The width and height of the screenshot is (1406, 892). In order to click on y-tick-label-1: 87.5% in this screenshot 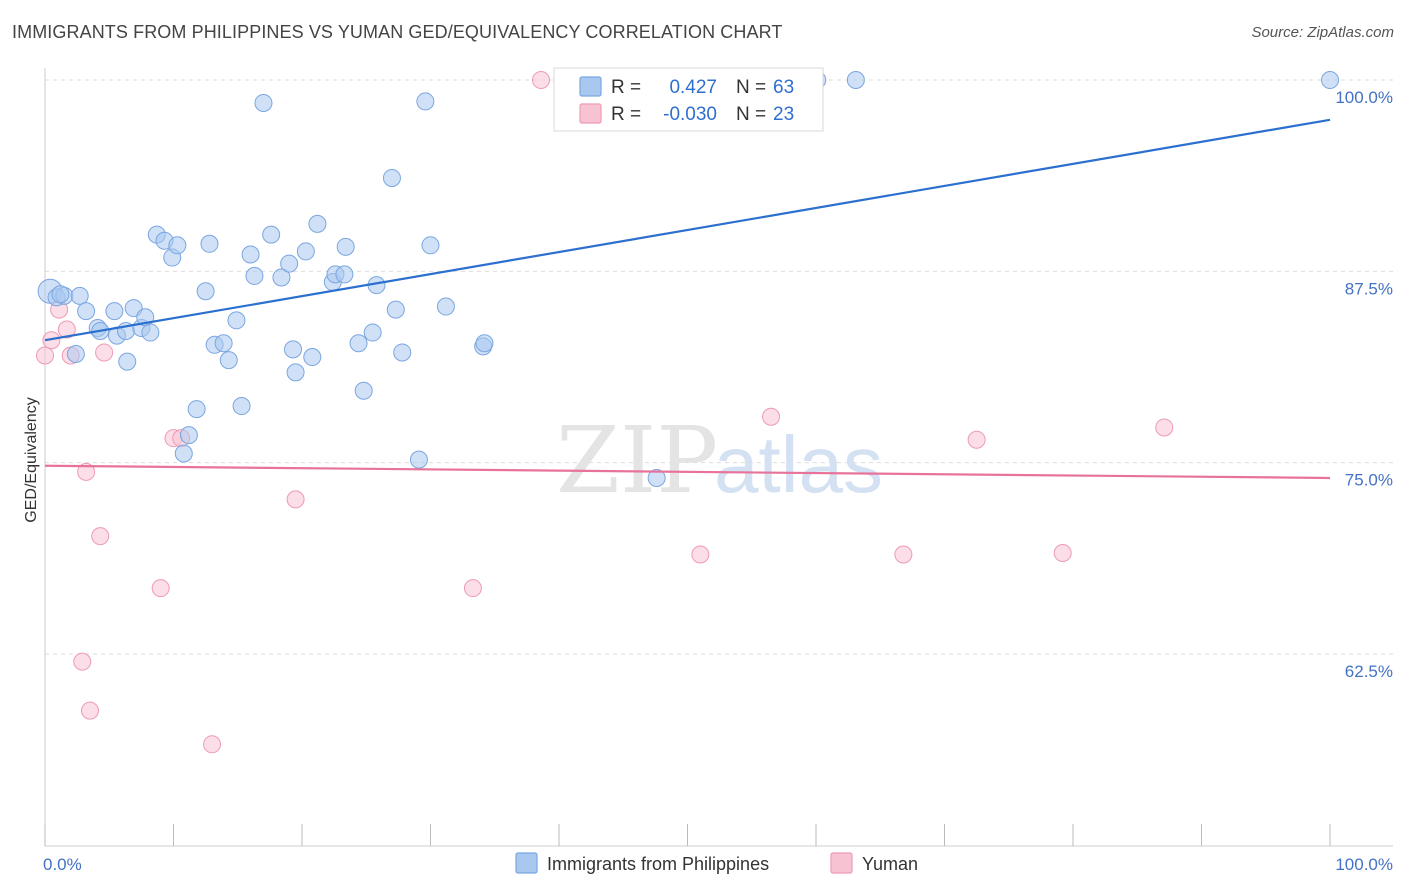, I will do `click(1369, 288)`.